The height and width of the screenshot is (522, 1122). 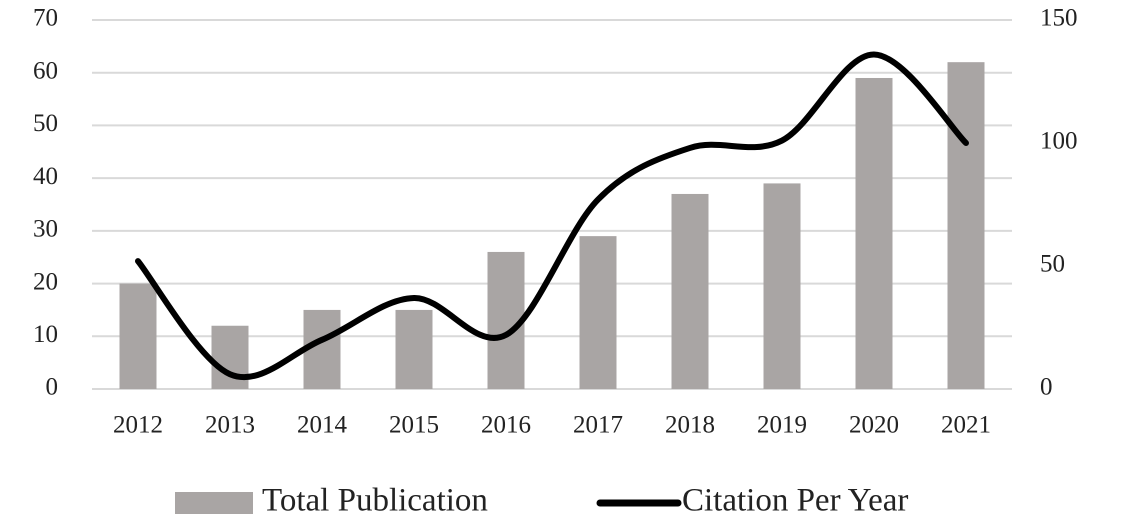 I want to click on y-tick-label: 40, so click(x=45, y=176).